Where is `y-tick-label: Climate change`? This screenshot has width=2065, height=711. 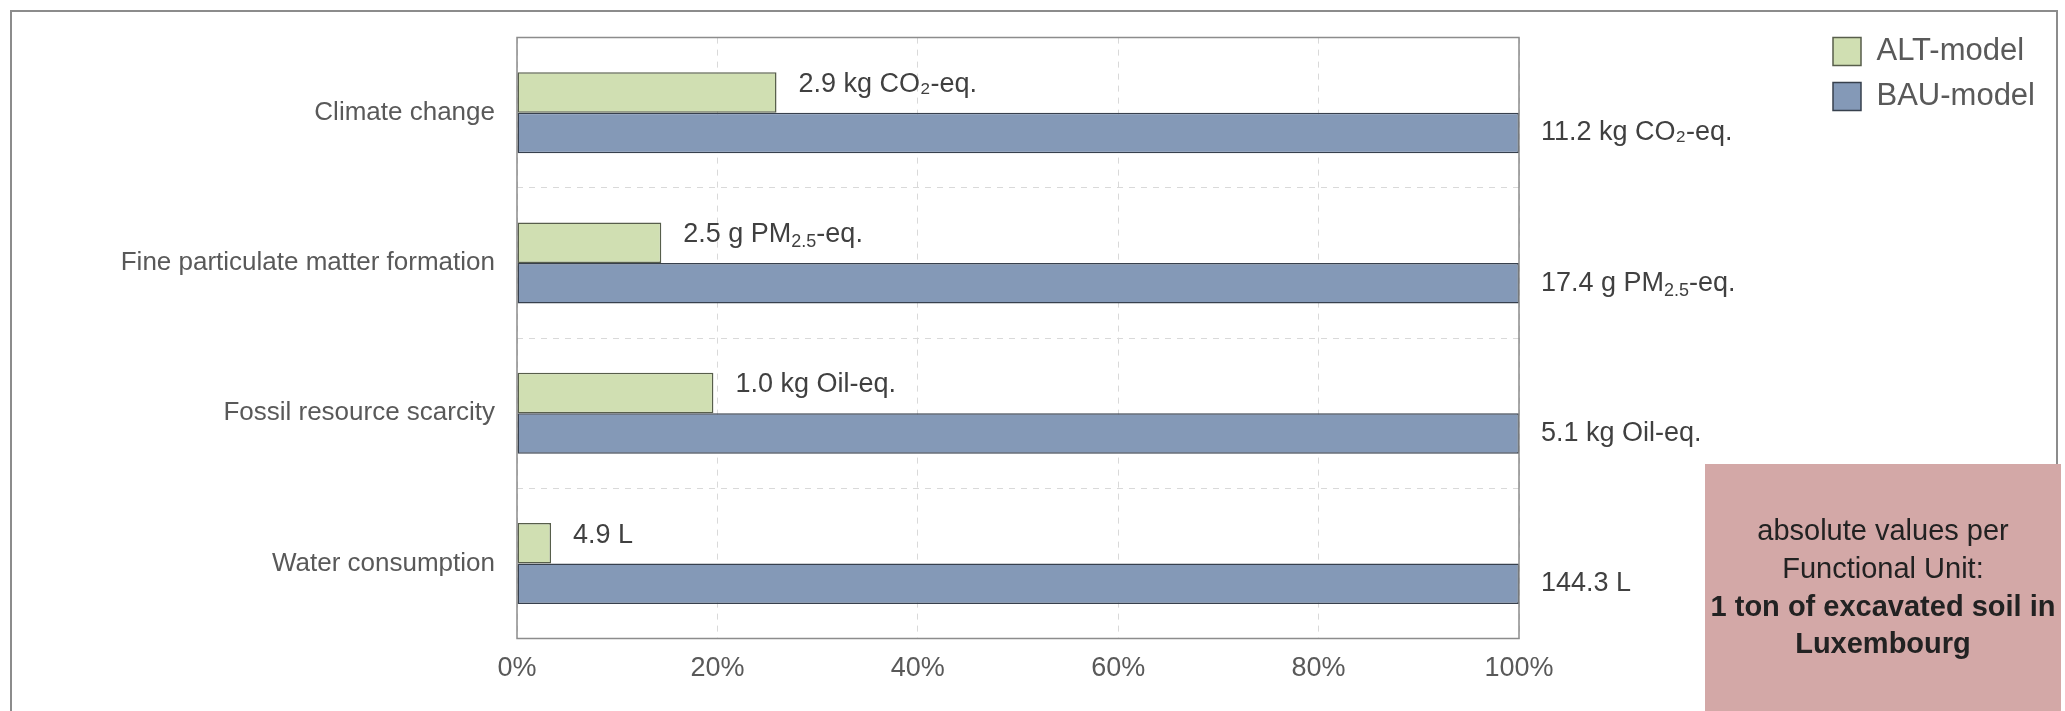
y-tick-label: Climate change is located at coordinates (404, 110).